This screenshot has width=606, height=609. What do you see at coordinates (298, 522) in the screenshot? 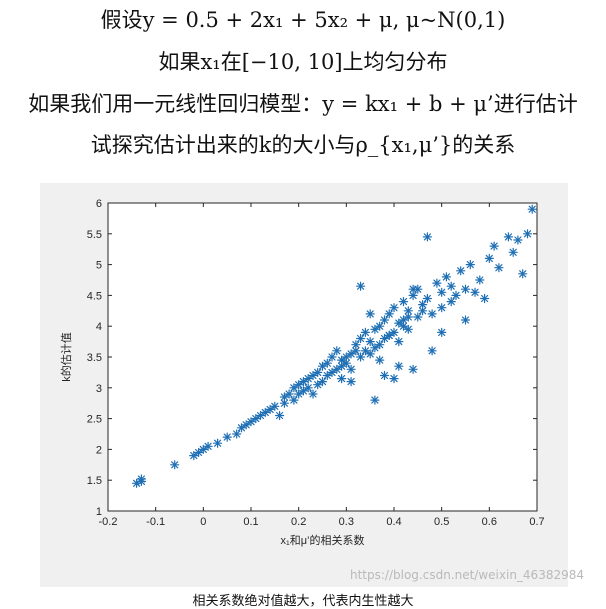
I see `x-tick-label: 0.2` at bounding box center [298, 522].